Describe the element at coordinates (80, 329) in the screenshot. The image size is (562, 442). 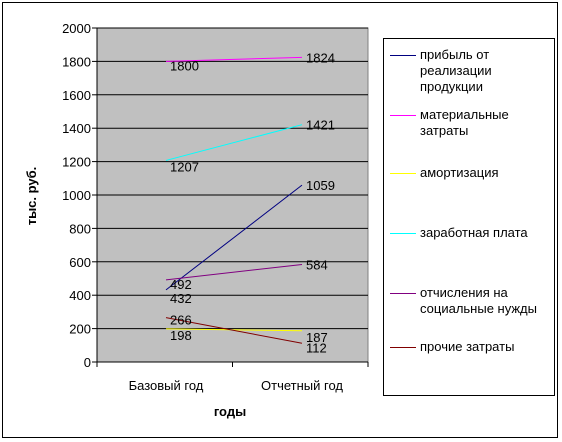
I see `y-tick-label: 200` at that location.